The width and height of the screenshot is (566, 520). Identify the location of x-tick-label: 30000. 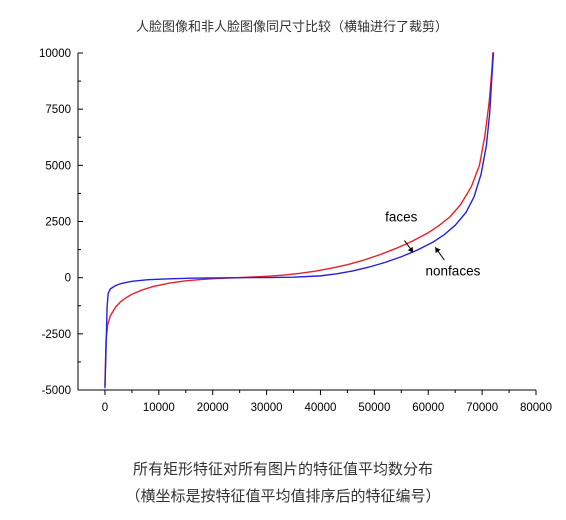
(267, 408).